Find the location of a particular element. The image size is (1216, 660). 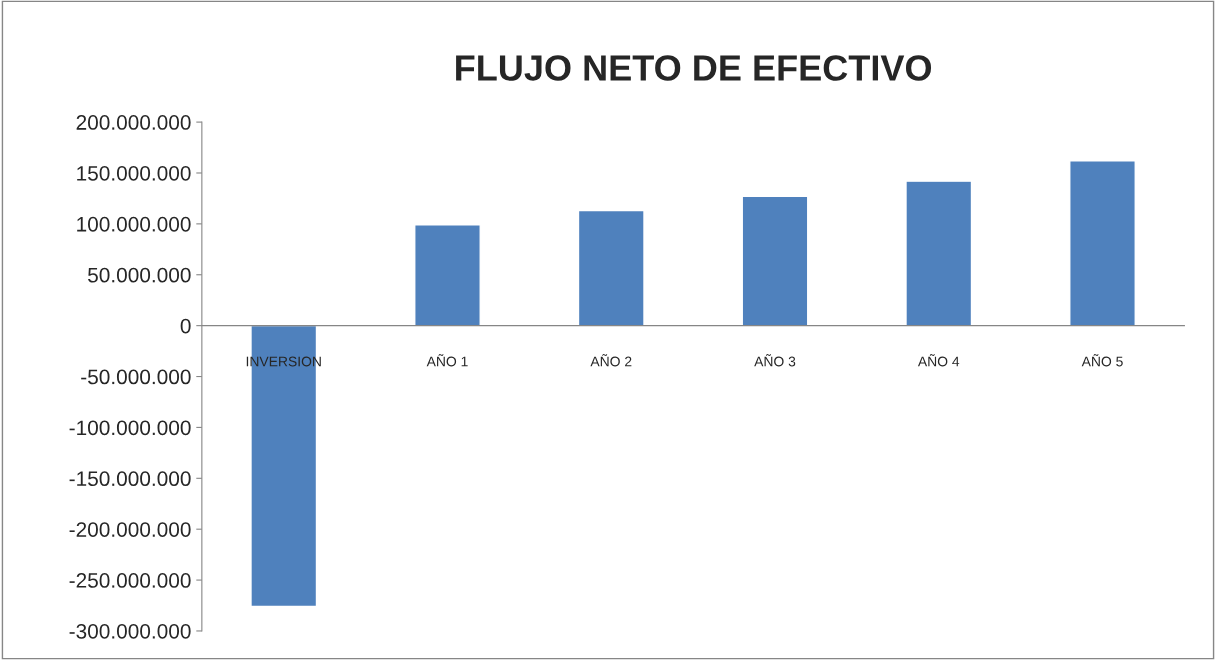

y-tick-label: 150.000.000 is located at coordinates (134, 173).